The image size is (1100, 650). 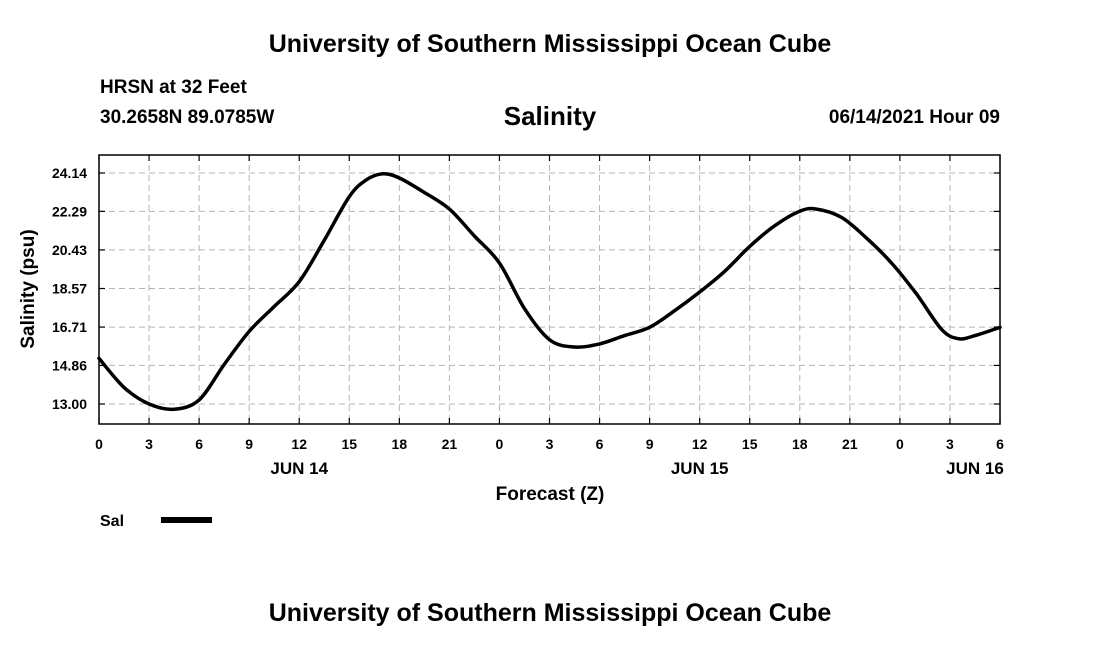 I want to click on y-tick-label: 22.29, so click(x=69, y=211).